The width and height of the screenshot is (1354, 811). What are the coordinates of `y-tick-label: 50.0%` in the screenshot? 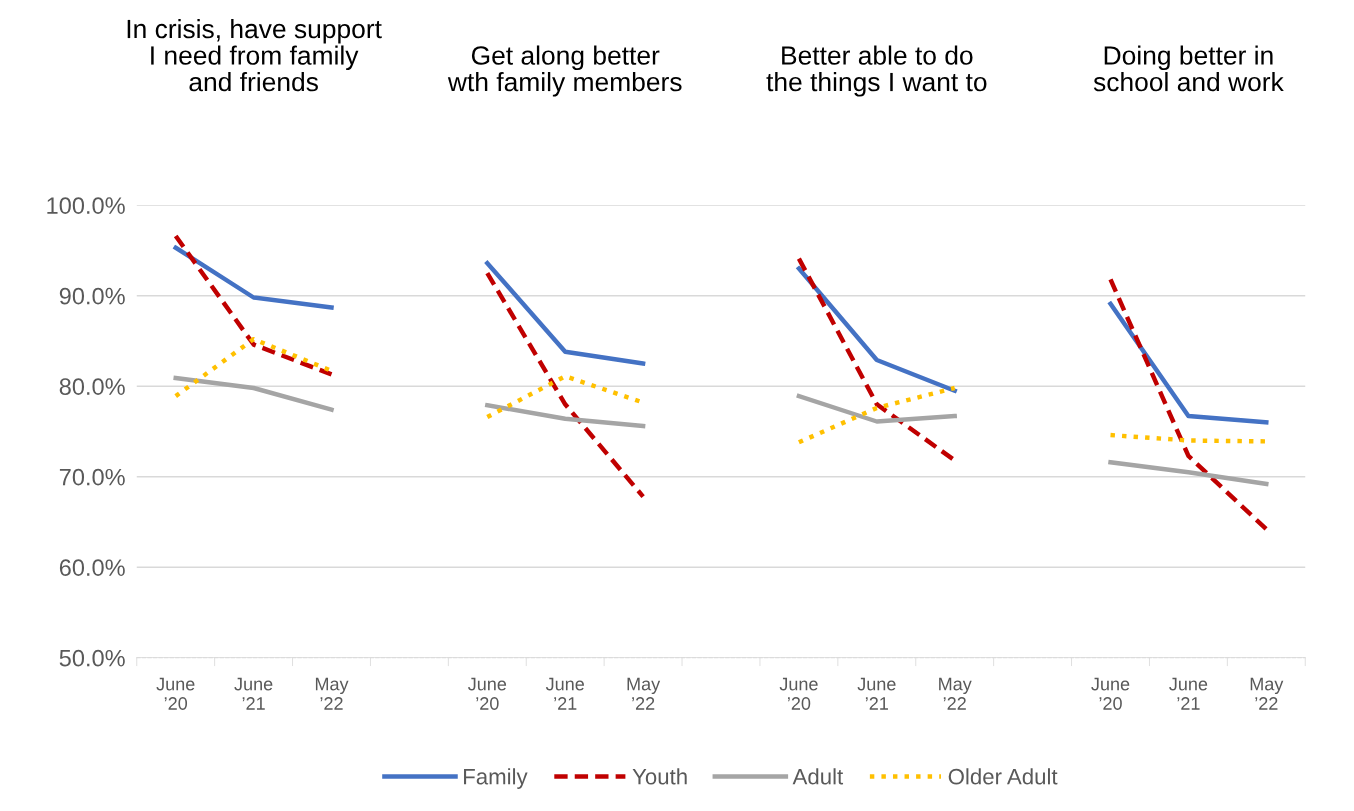 It's located at (92, 658).